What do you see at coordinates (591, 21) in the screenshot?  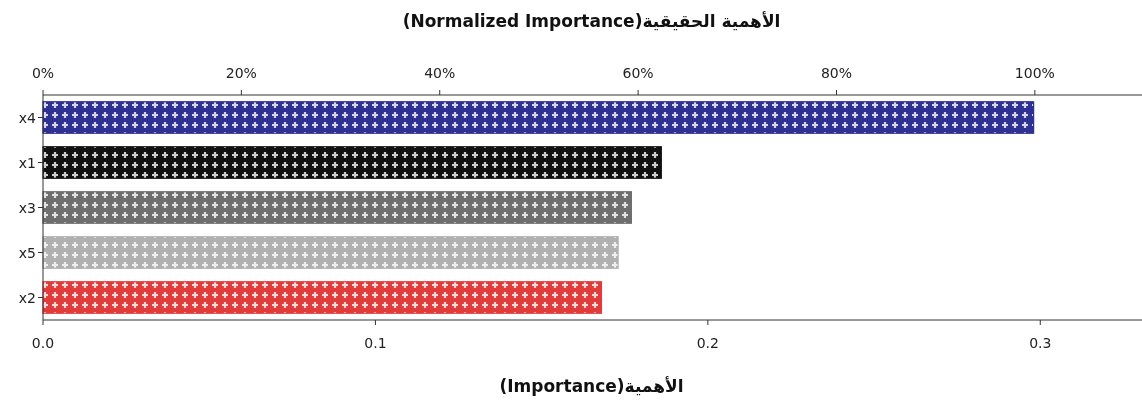 I see `x2-axis-title: الأهمية الحقيقية(Normalized Importance)` at bounding box center [591, 21].